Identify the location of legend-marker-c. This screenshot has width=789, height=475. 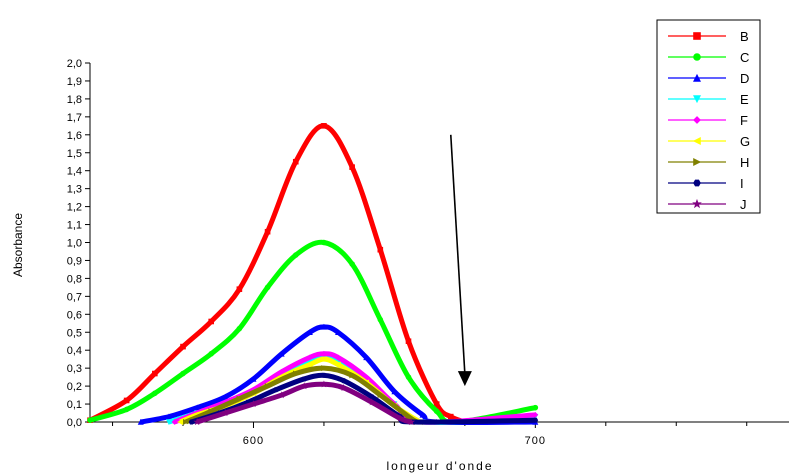
(697, 57).